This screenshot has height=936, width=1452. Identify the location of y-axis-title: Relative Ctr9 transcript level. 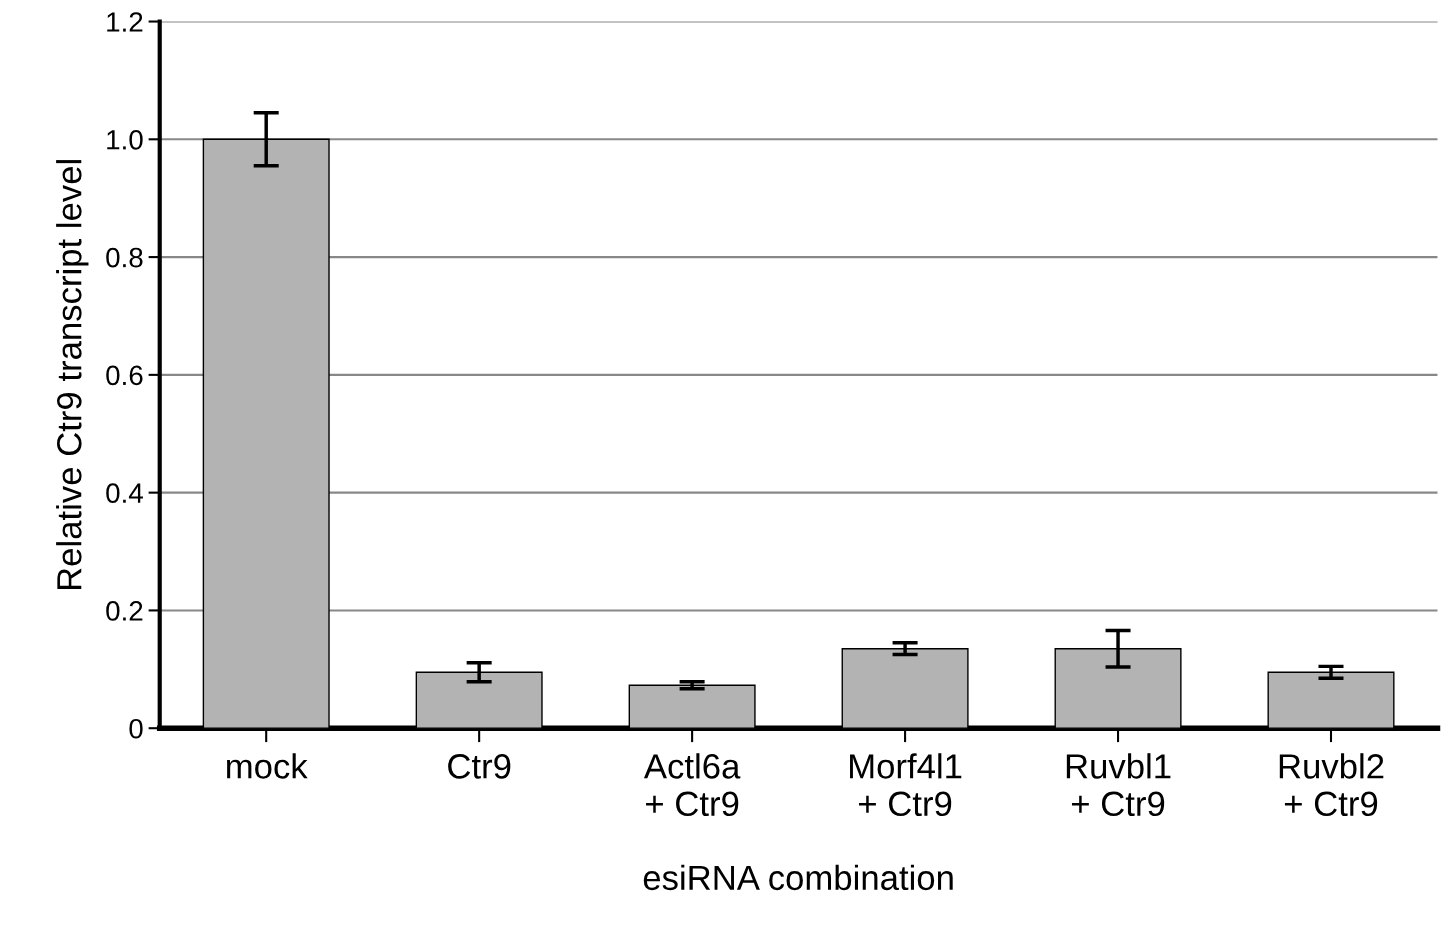
(72, 375).